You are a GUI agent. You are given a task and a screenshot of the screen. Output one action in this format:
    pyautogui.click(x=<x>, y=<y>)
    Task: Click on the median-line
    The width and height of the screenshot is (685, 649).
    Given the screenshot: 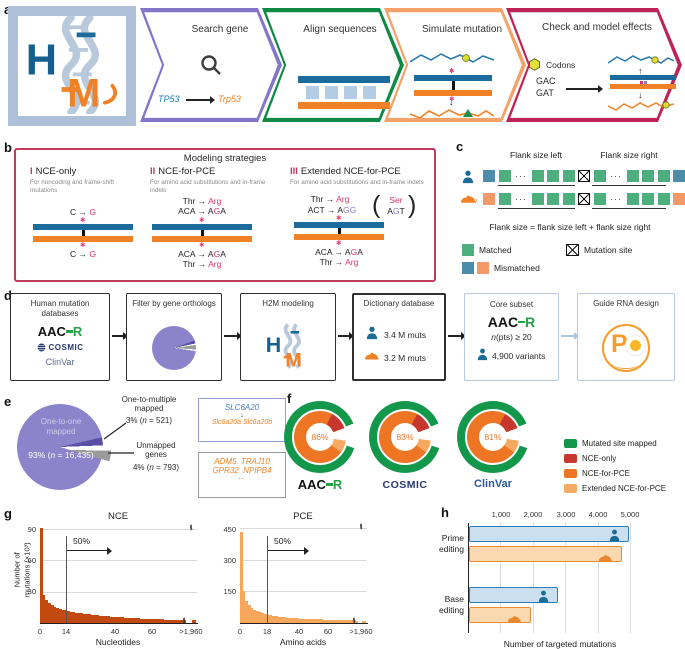 What is the action you would take?
    pyautogui.click(x=267, y=579)
    